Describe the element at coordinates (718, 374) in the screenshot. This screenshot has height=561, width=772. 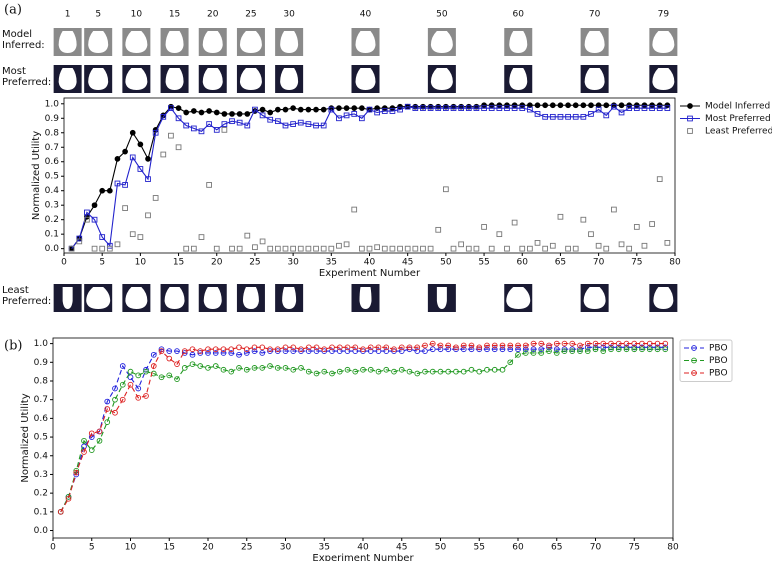
I see `legend-label: PBO` at that location.